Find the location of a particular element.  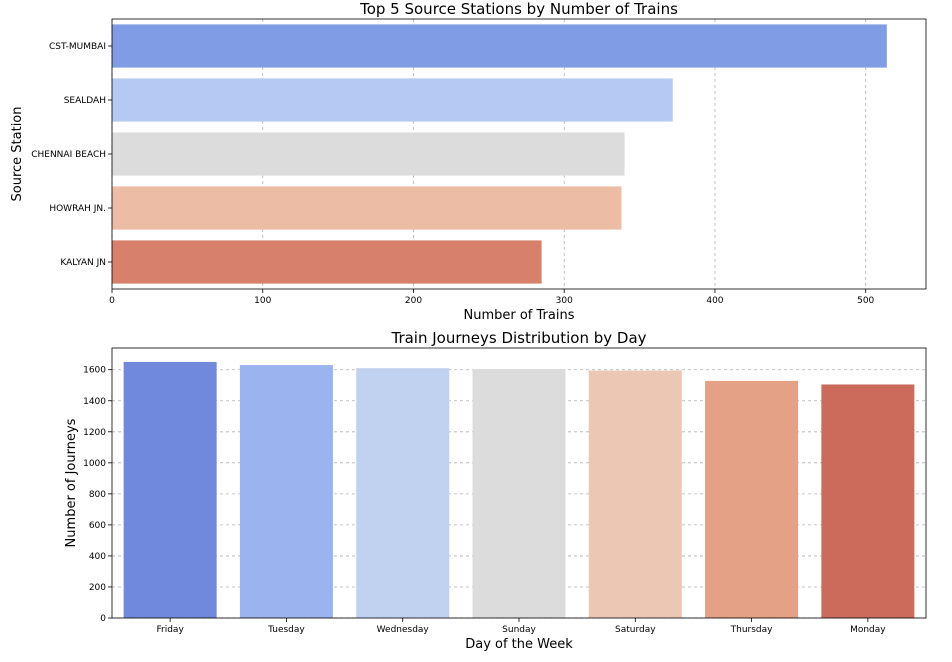

chart2-y-tick-label: 400 is located at coordinates (97, 557).